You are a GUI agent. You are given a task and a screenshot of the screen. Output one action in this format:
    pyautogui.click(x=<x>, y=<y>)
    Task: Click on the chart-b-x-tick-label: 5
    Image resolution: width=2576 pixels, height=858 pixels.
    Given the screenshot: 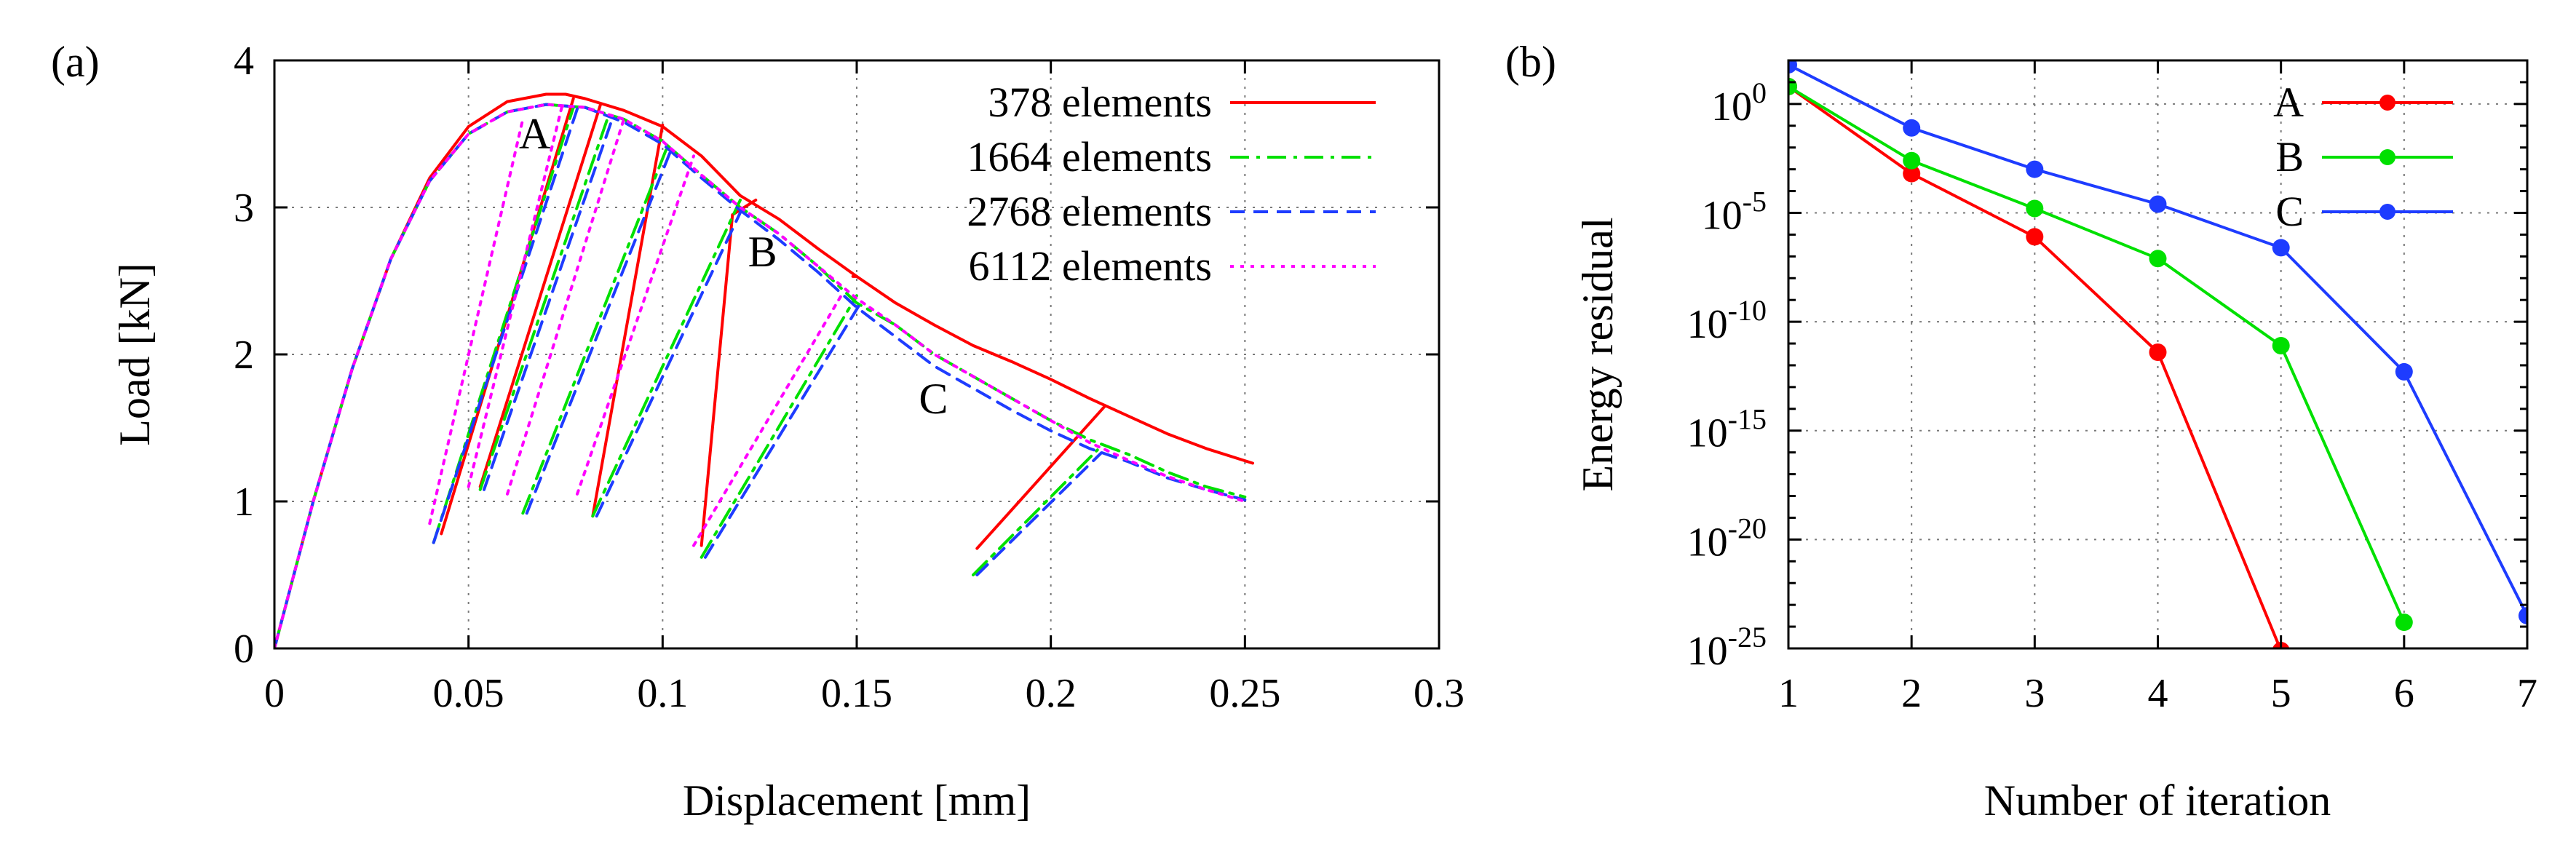 What is the action you would take?
    pyautogui.click(x=2281, y=693)
    